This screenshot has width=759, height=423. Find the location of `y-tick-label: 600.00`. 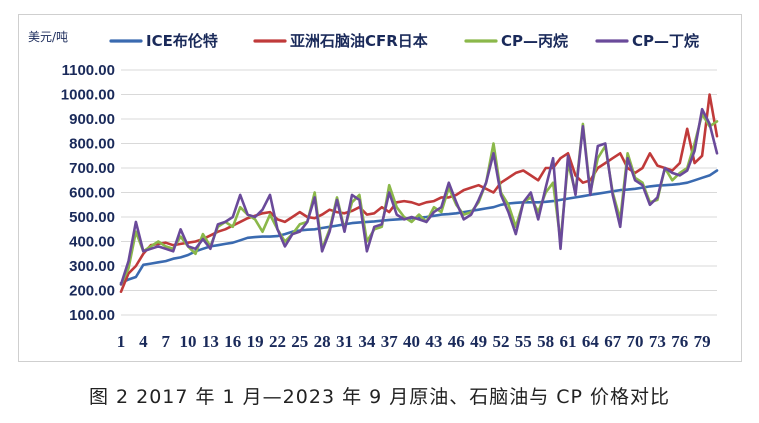

y-tick-label: 600.00 is located at coordinates (92, 193).